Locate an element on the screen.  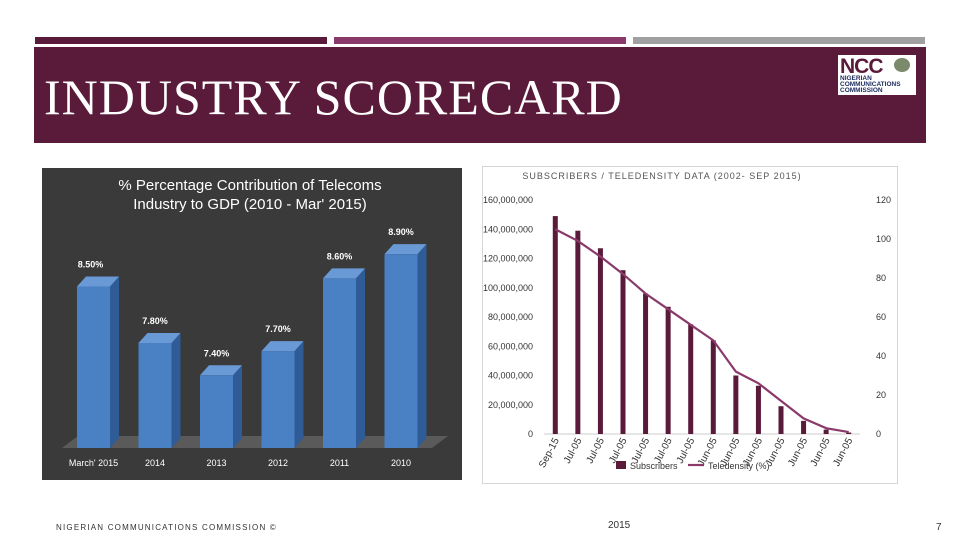
right-axis-tick-label: 100 is located at coordinates (883, 239).